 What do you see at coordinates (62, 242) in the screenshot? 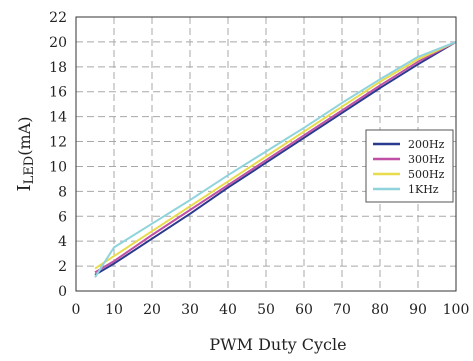
I see `y-tick-label: 4` at bounding box center [62, 242].